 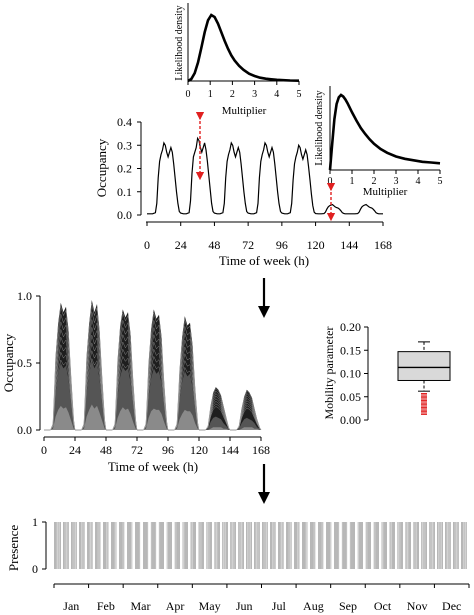 I want to click on presence-month-label: Apr, so click(x=175, y=606).